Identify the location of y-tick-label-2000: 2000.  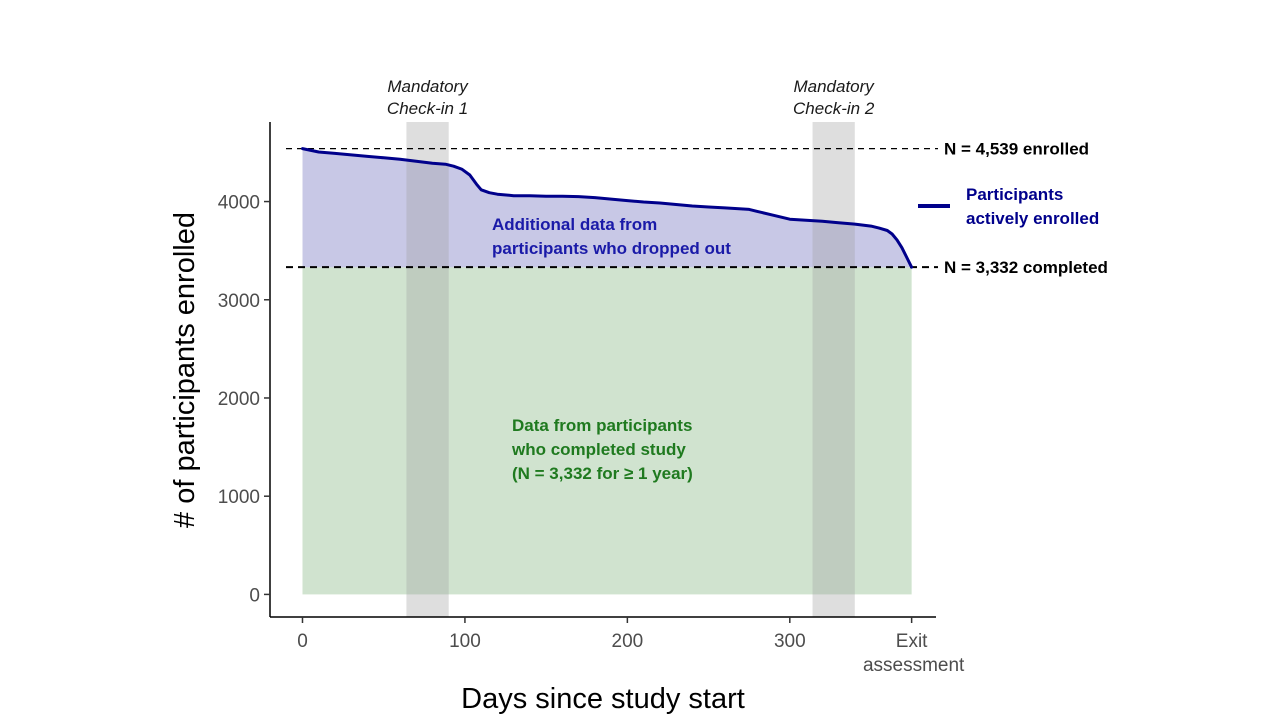
(239, 399).